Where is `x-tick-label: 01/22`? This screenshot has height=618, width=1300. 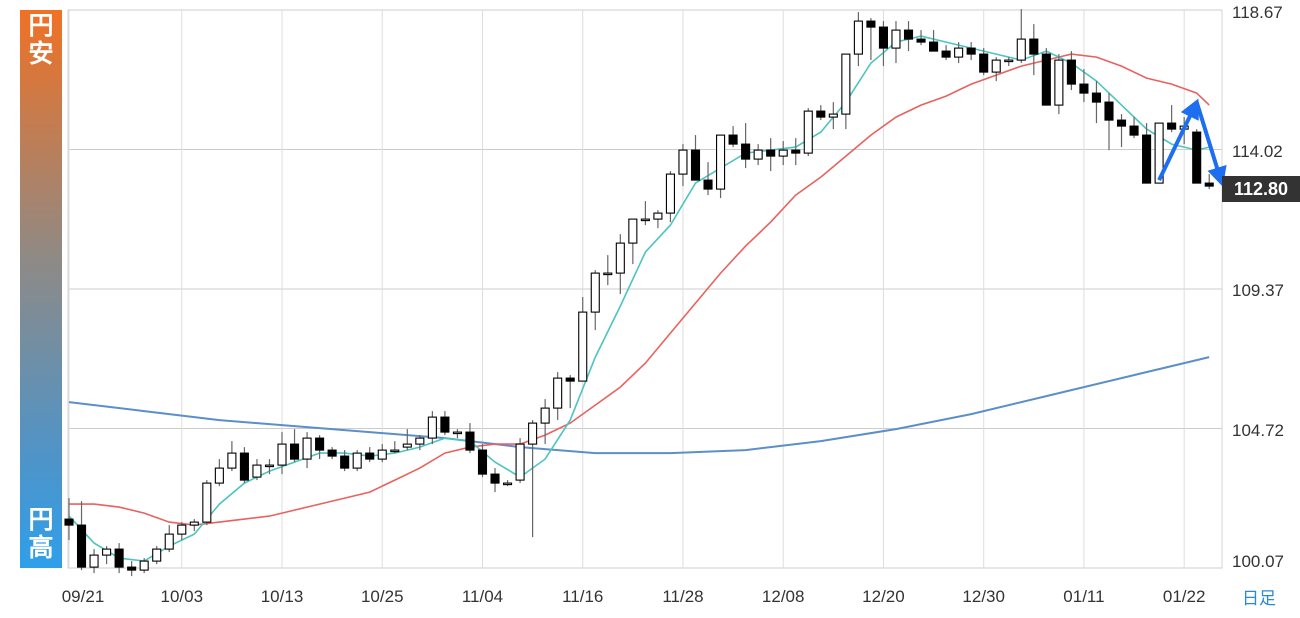 x-tick-label: 01/22 is located at coordinates (1184, 596).